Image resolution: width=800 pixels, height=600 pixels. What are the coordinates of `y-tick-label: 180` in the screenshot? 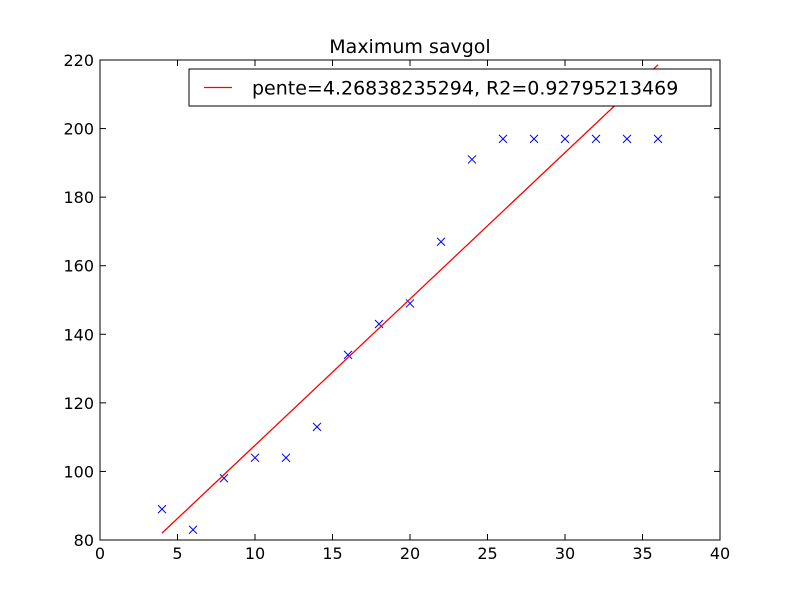 It's located at (78, 197).